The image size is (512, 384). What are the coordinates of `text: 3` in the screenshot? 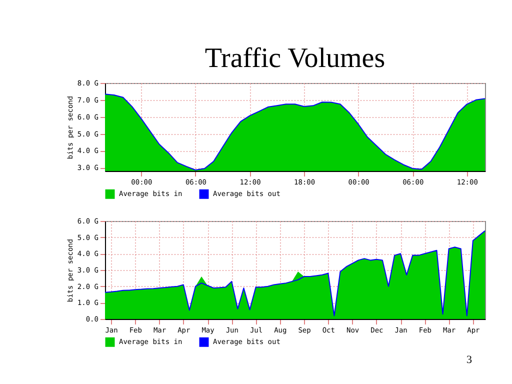 It's located at (469, 360).